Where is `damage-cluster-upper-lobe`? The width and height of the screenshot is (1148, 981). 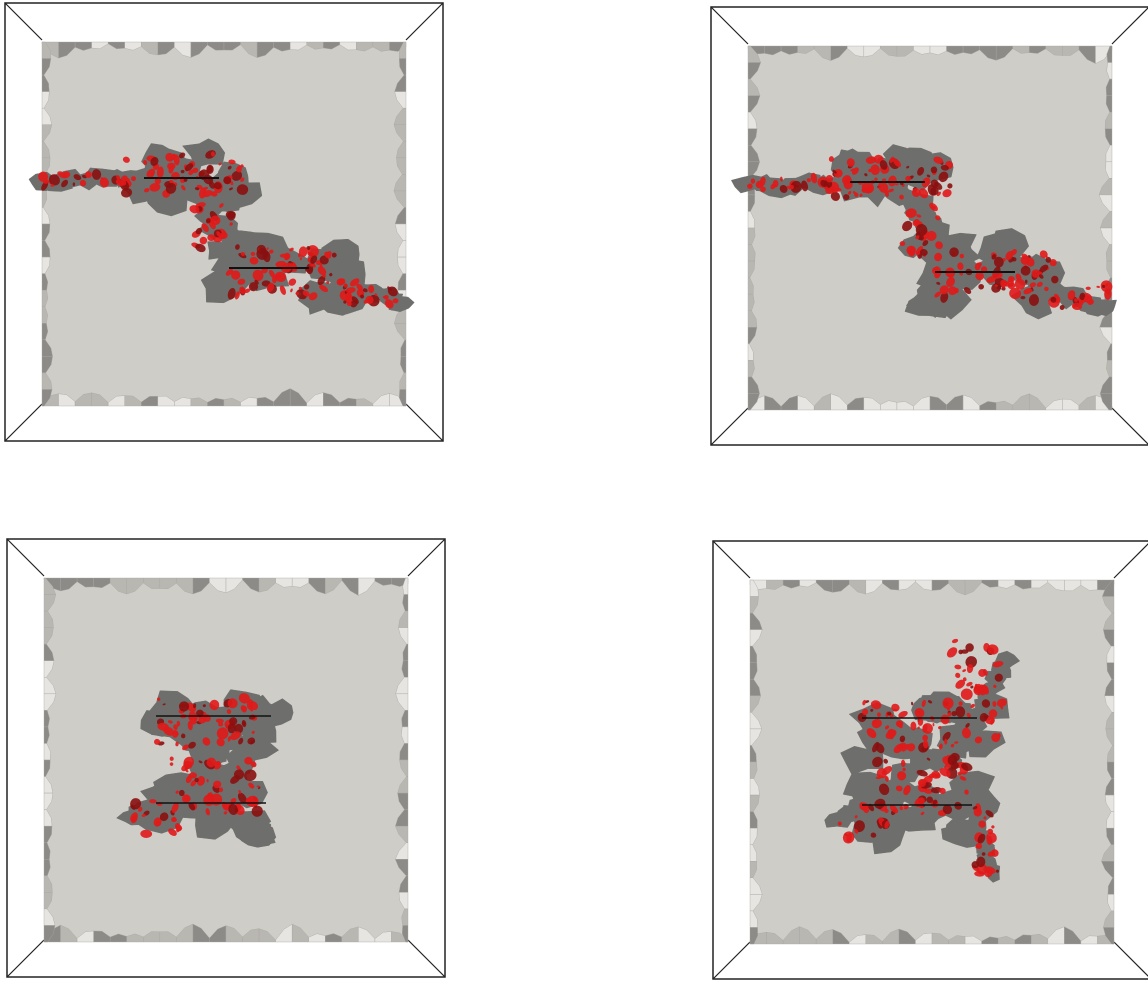
damage-cluster-upper-lobe is located at coordinates (911, 725).